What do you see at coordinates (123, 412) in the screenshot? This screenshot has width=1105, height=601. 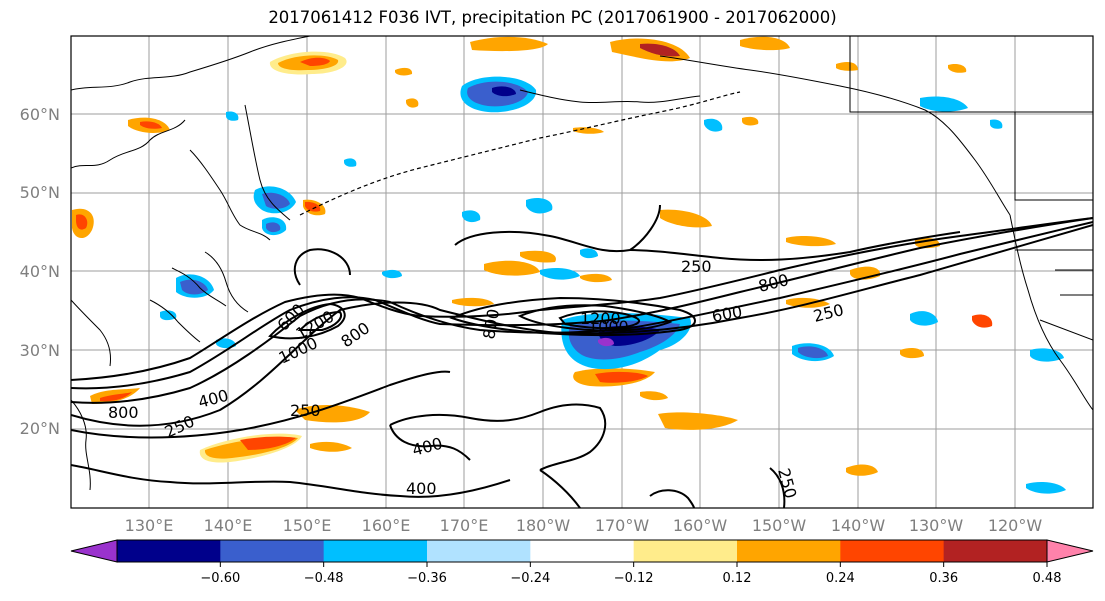 I see `contour-label: 800` at bounding box center [123, 412].